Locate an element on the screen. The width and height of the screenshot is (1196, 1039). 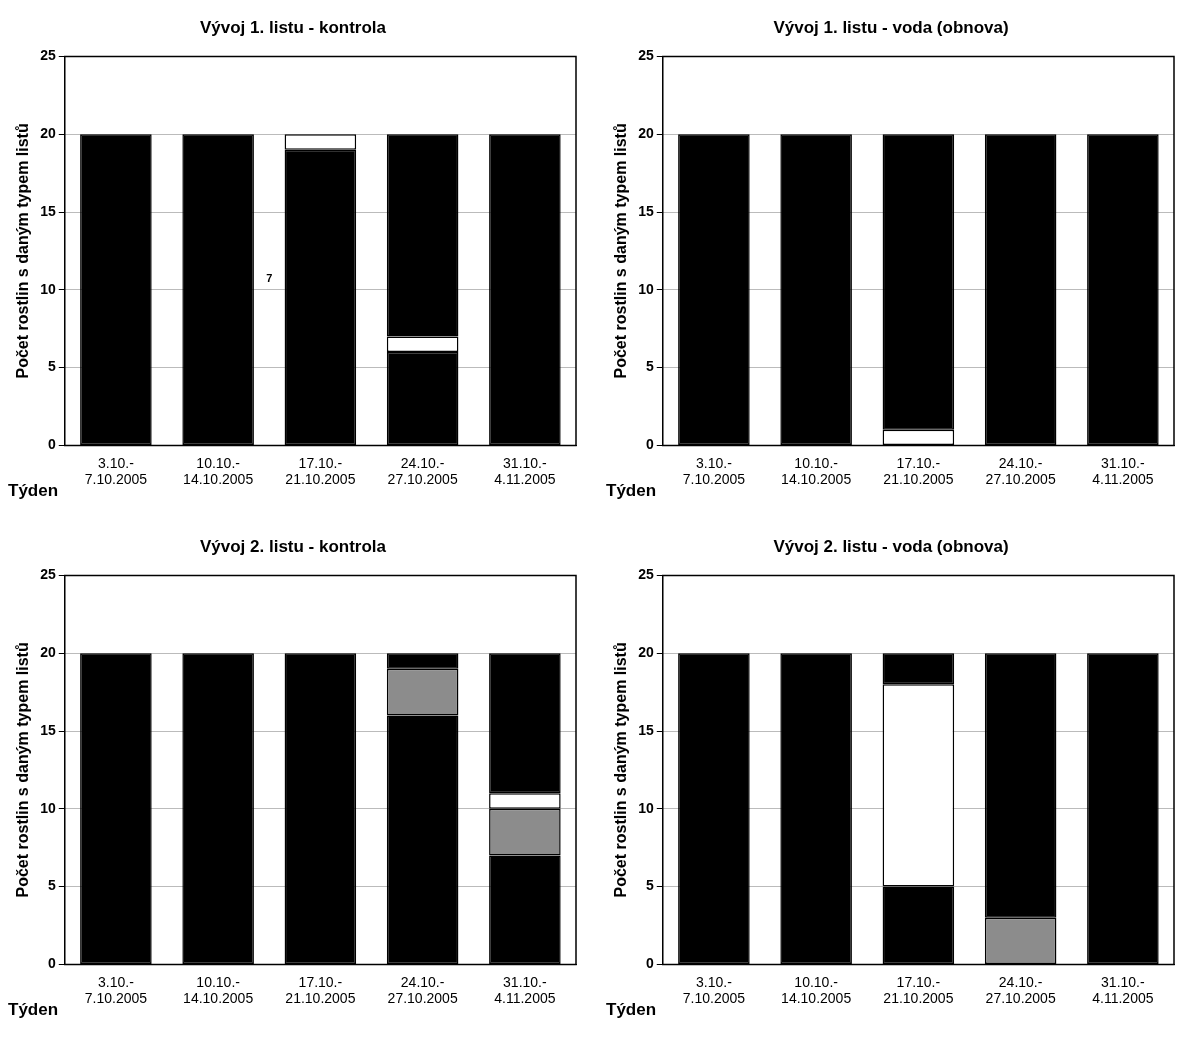
chart-title: Vývoj 2. listu - kontrola is located at coordinates (293, 546).